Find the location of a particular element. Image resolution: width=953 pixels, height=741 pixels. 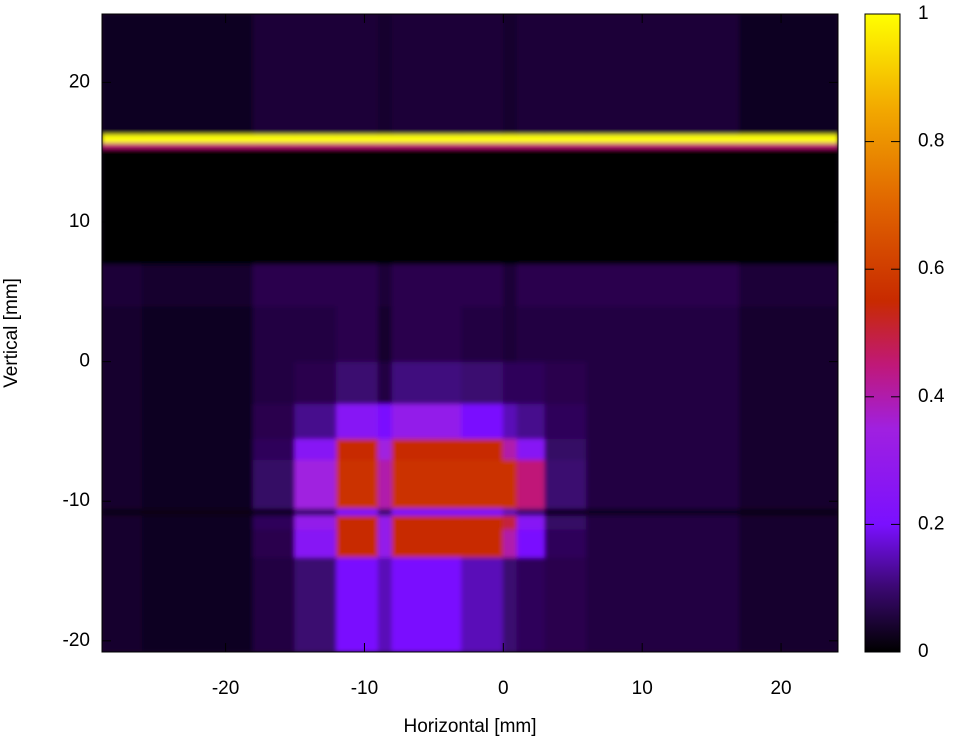

y-axis-label: Vertical [mm] is located at coordinates (11, 333).